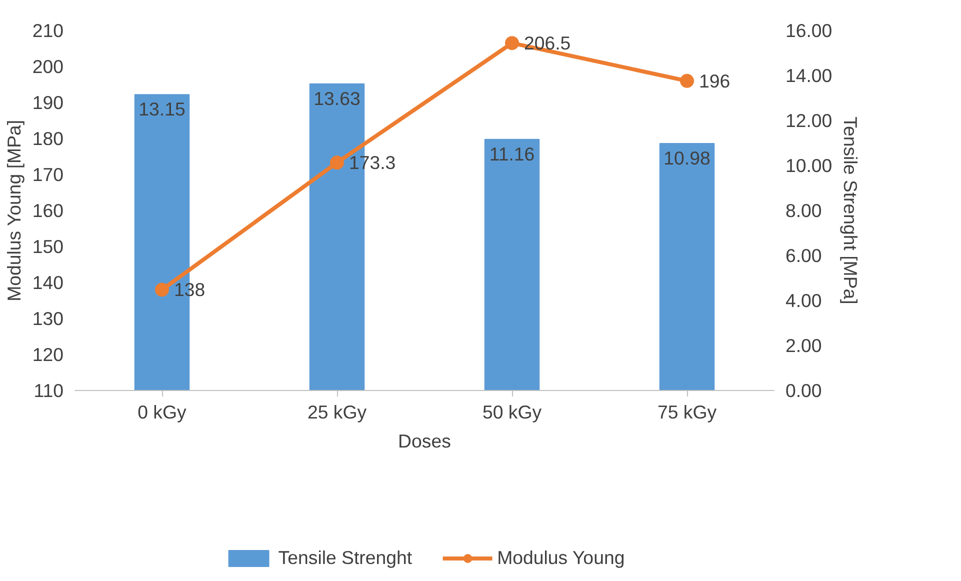  Describe the element at coordinates (48, 318) in the screenshot. I see `y-tick-label: 130` at that location.